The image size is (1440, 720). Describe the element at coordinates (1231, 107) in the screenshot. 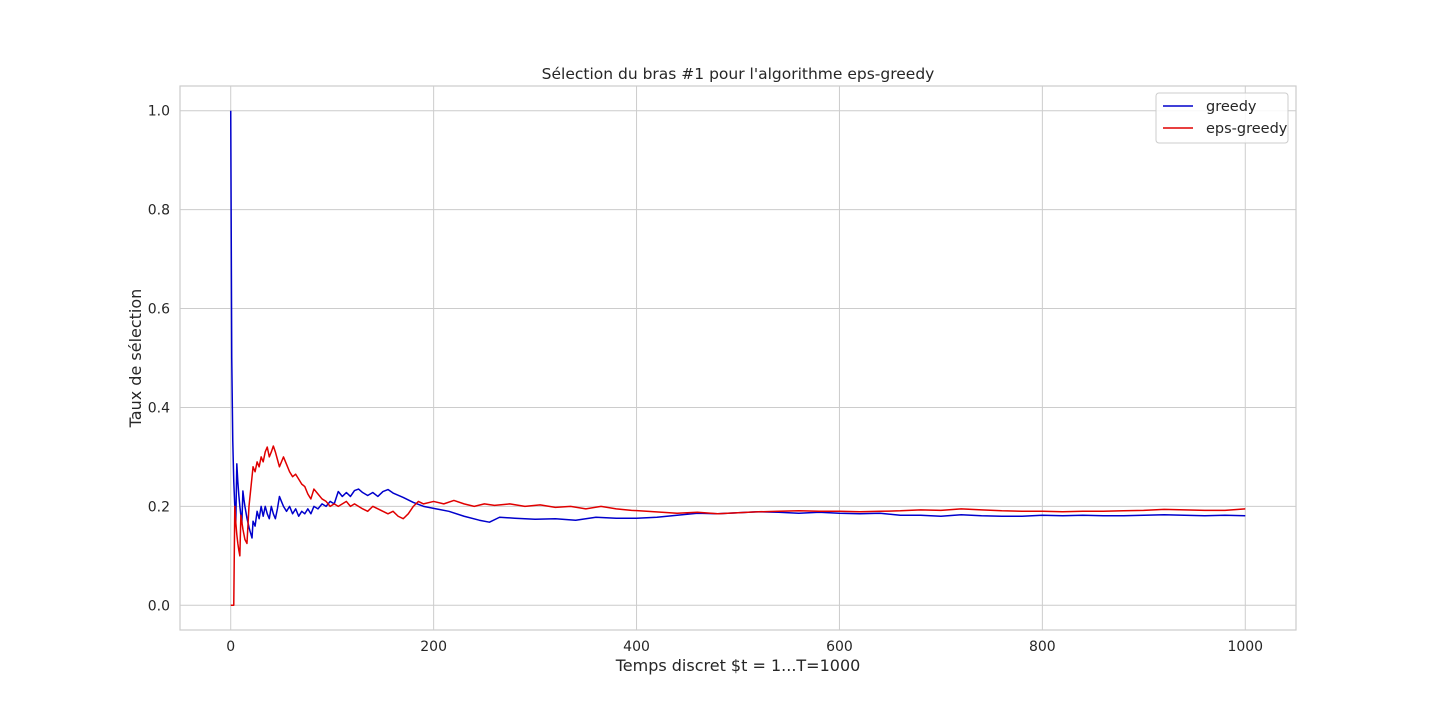

I see `legend-label-greedy: greedy` at that location.